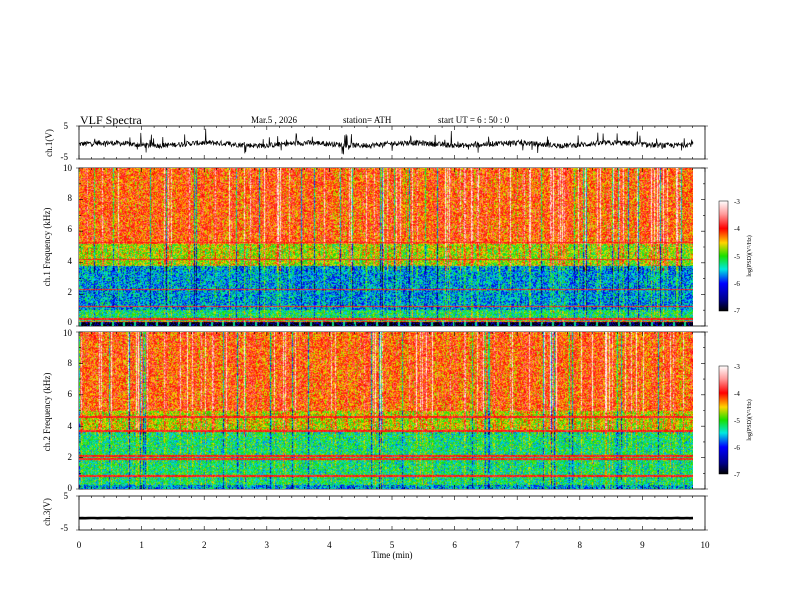  Describe the element at coordinates (274, 120) in the screenshot. I see `date-label: Mar.5 , 2026` at that location.